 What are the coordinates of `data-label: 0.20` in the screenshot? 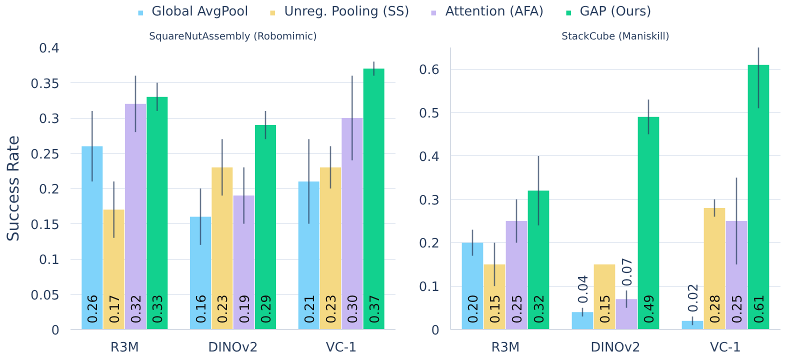 It's located at (474, 309).